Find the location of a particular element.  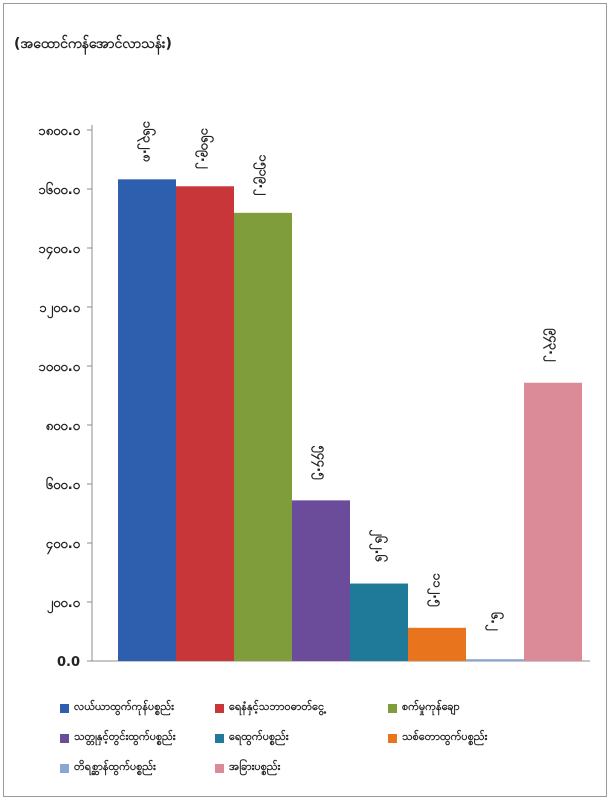

data-label: ၁၁၂.၅ is located at coordinates (436, 590).